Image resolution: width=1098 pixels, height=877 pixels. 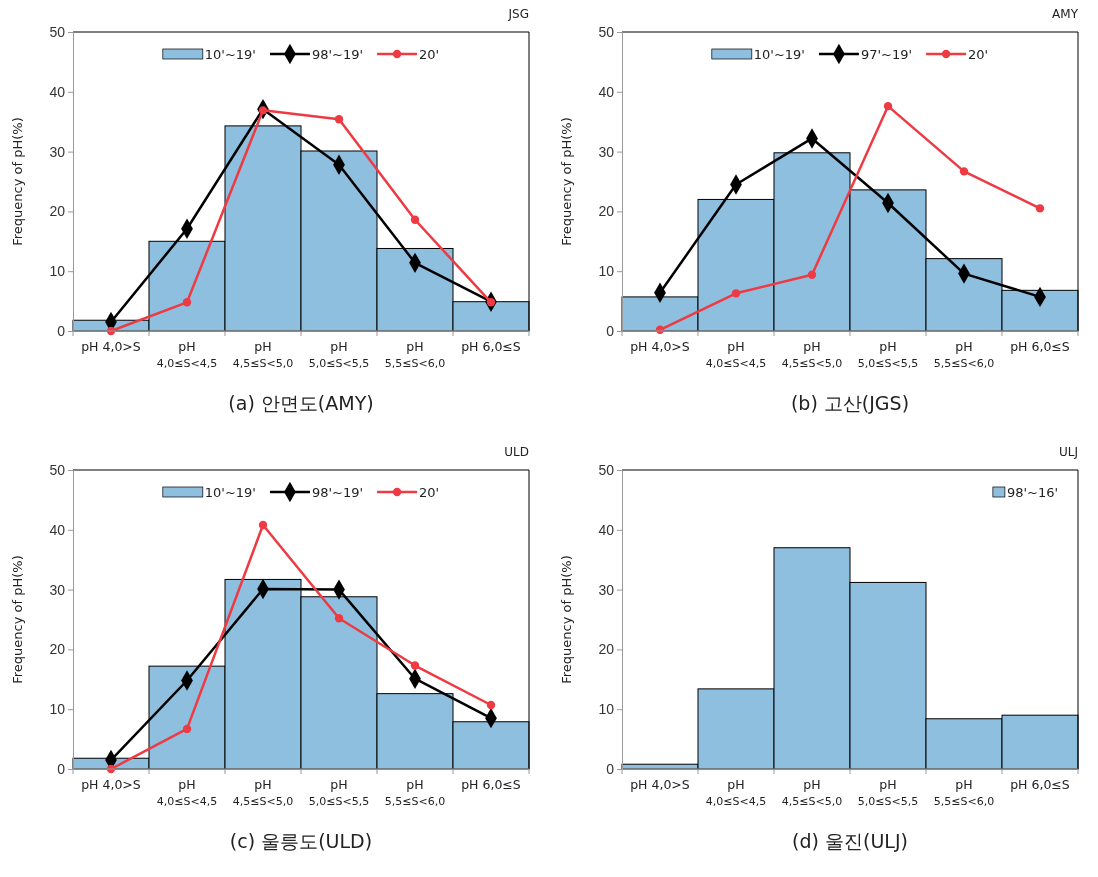 I want to click on text: (b) 고산(JGS), so click(x=850, y=403).